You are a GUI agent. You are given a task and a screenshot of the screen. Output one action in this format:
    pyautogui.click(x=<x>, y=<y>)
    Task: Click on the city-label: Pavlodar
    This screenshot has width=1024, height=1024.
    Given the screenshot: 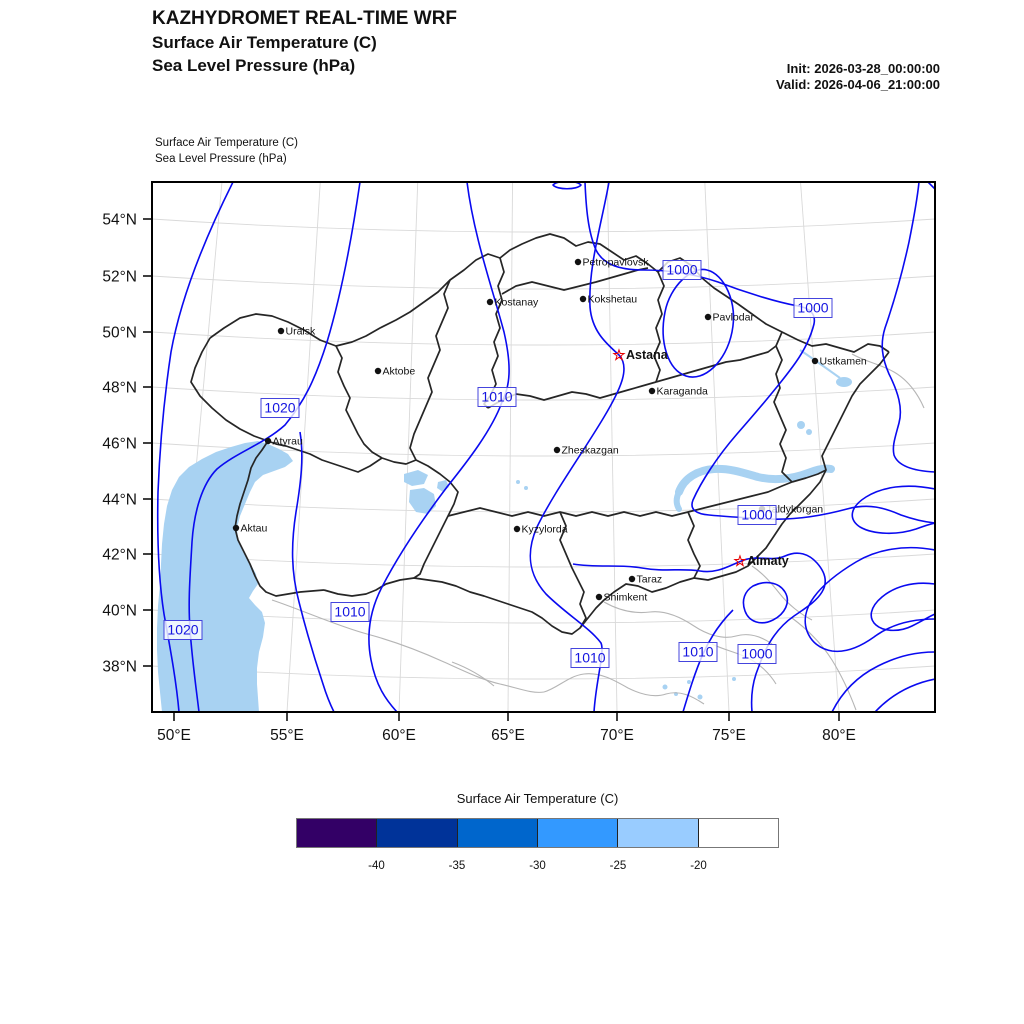 What is the action you would take?
    pyautogui.click(x=734, y=318)
    